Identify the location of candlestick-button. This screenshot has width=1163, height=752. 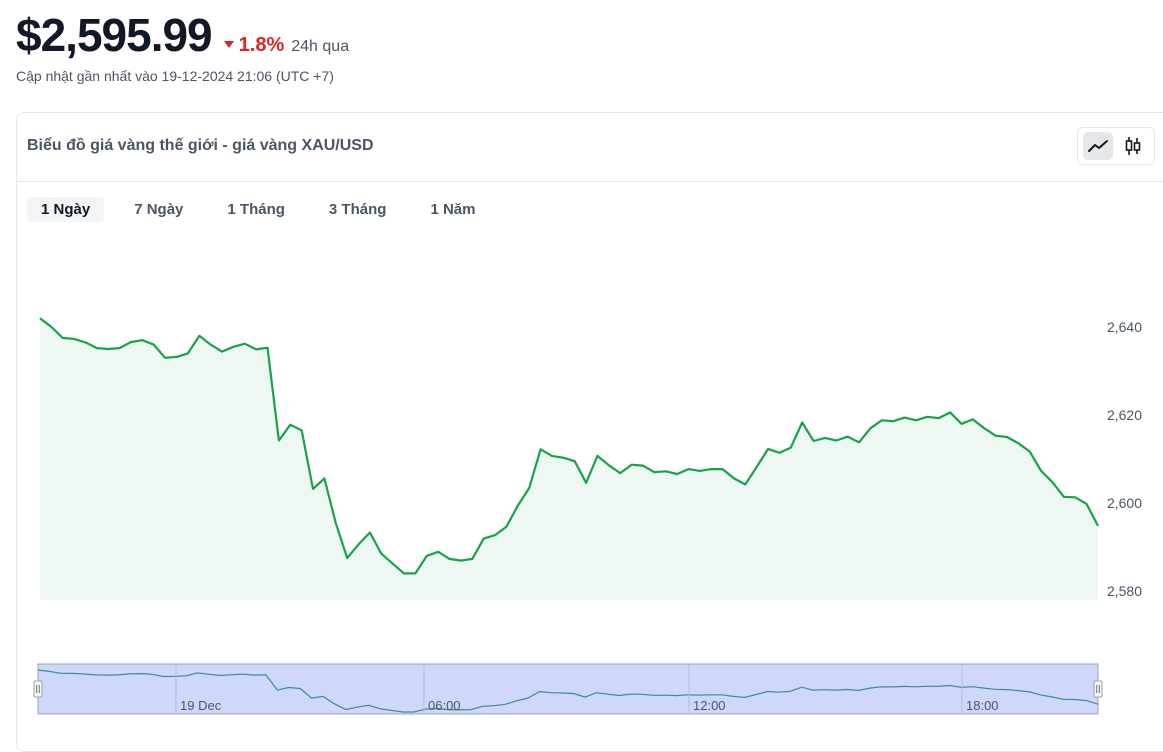
(1133, 146).